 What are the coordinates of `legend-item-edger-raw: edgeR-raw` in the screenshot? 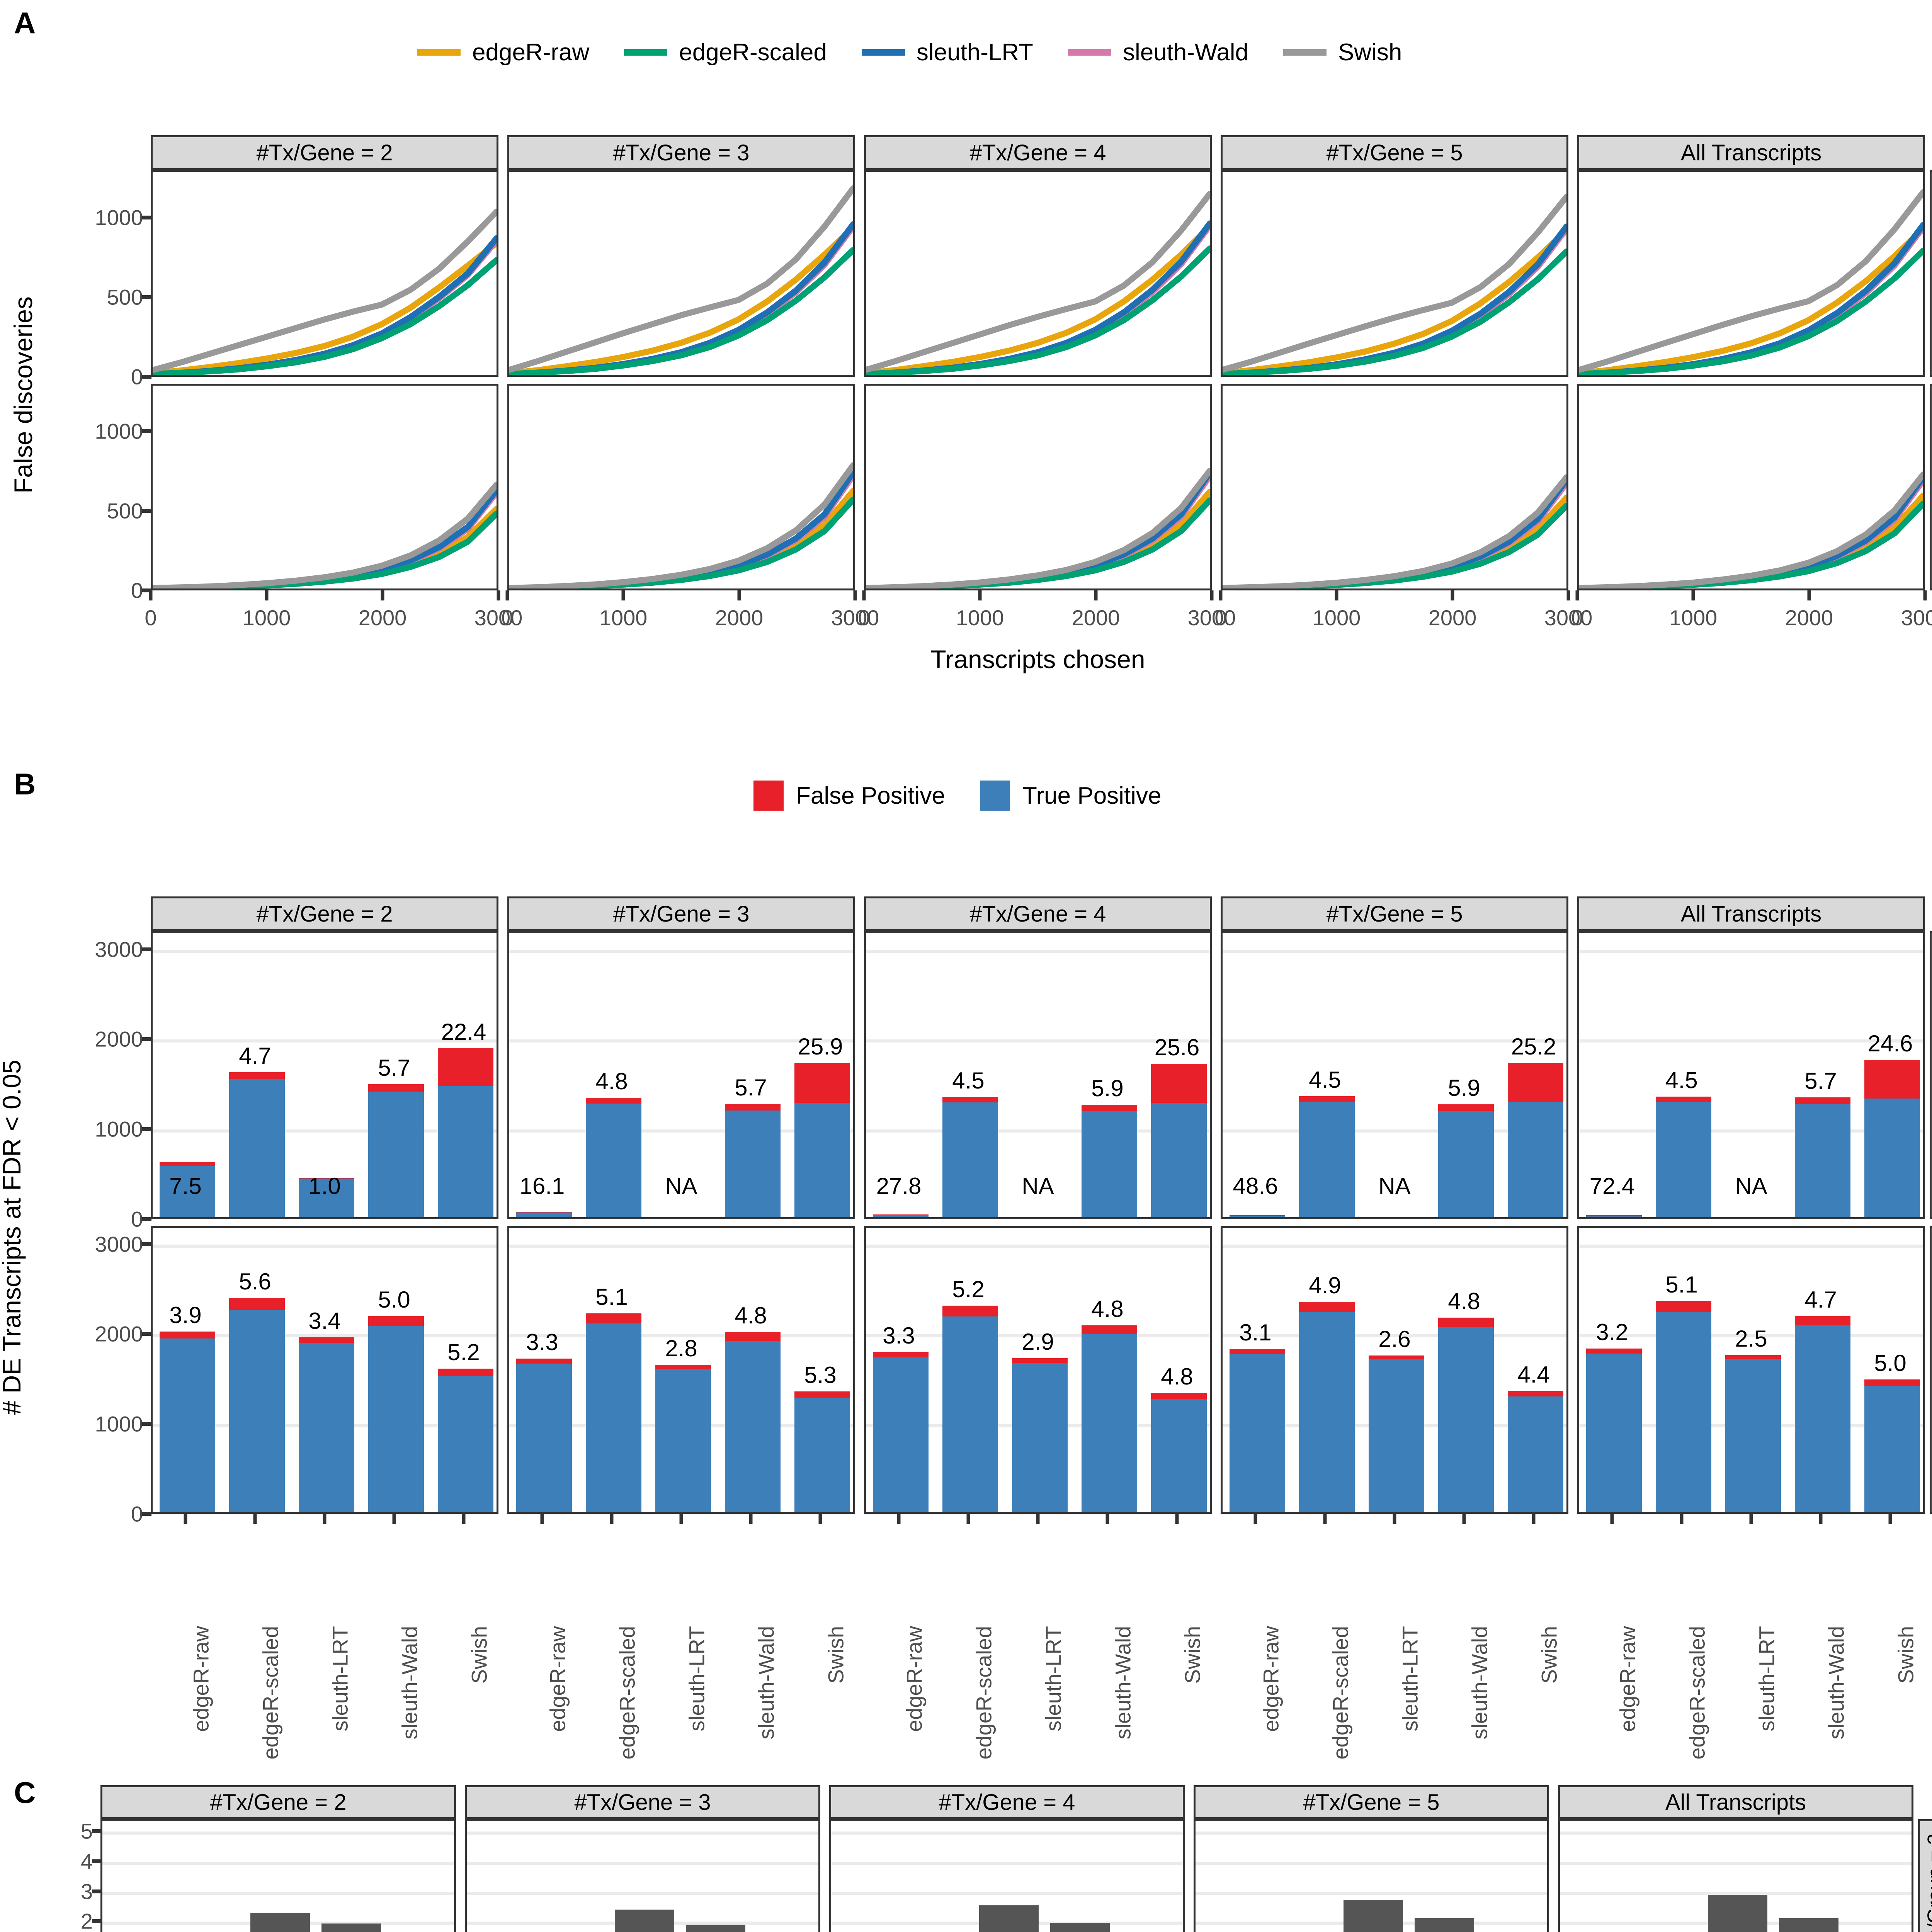 It's located at (521, 53).